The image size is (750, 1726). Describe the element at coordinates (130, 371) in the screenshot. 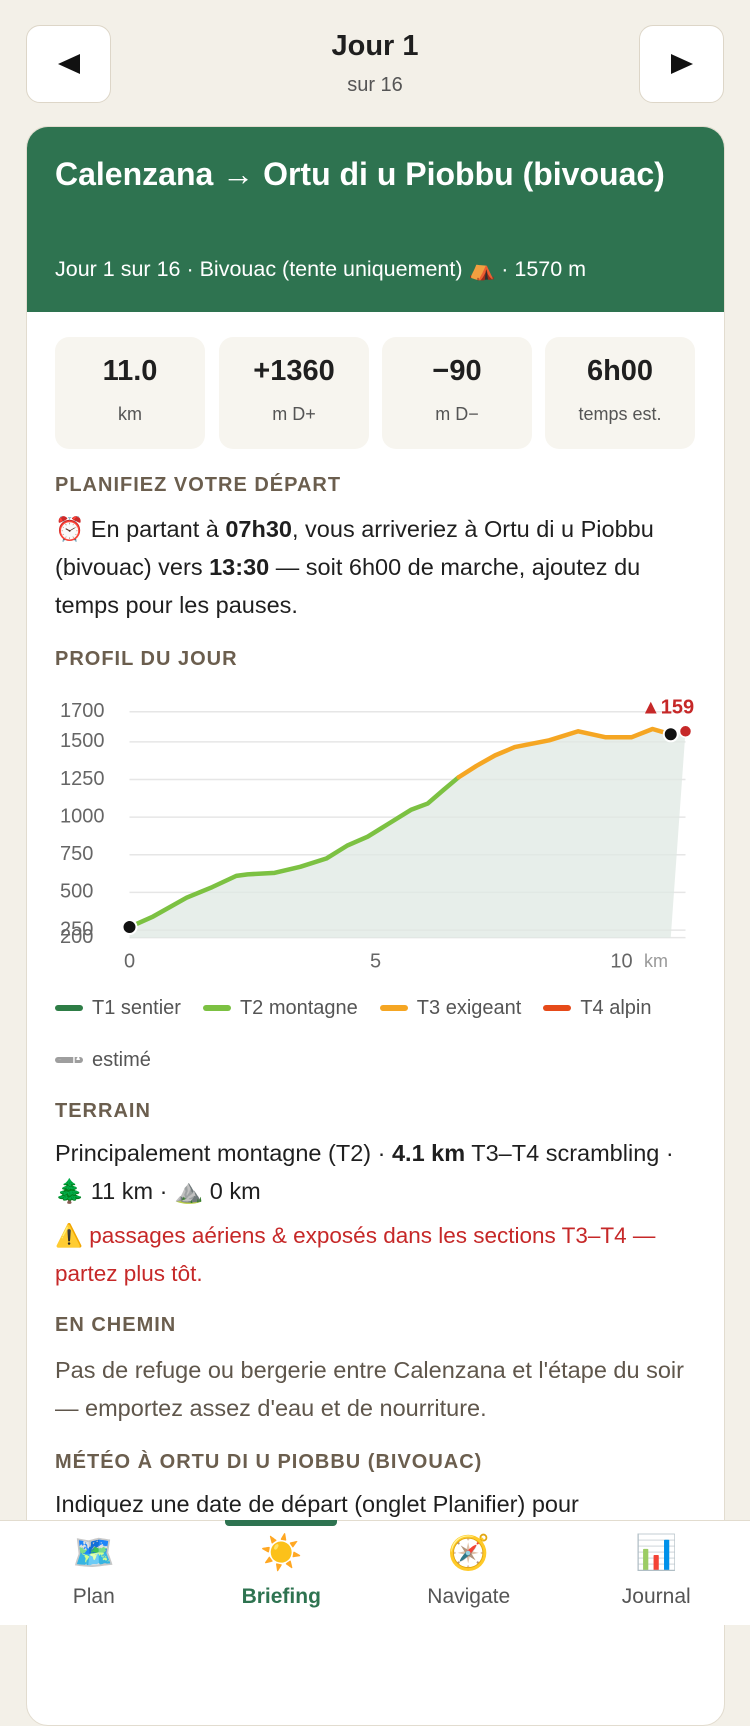

I see `stat-value: 11.0` at that location.